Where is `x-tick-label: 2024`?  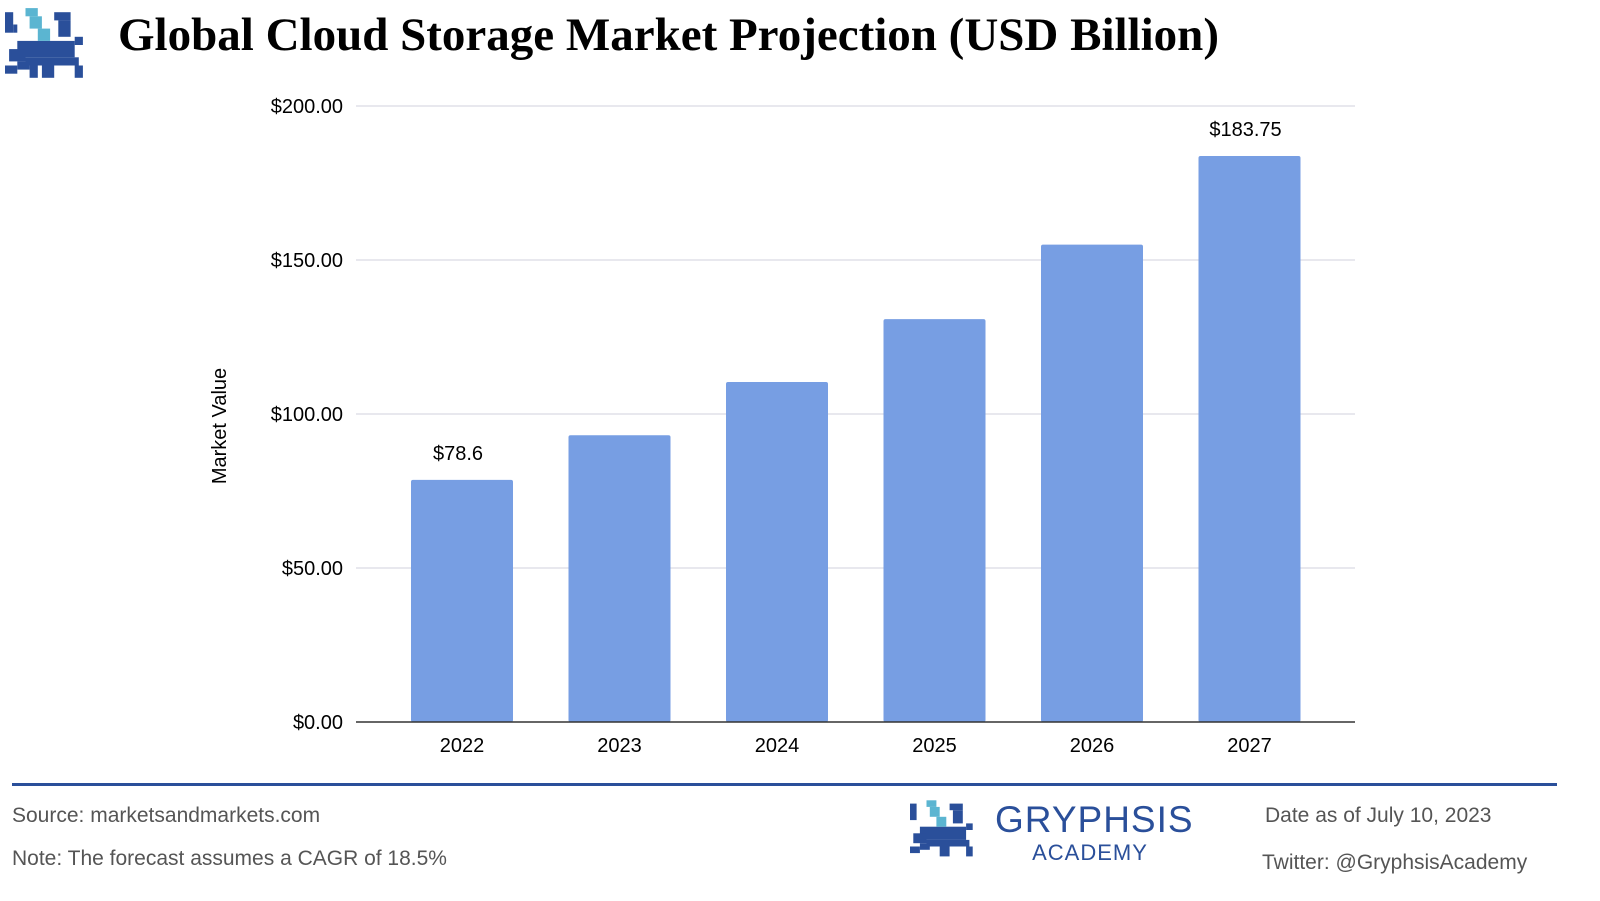
x-tick-label: 2024 is located at coordinates (777, 746).